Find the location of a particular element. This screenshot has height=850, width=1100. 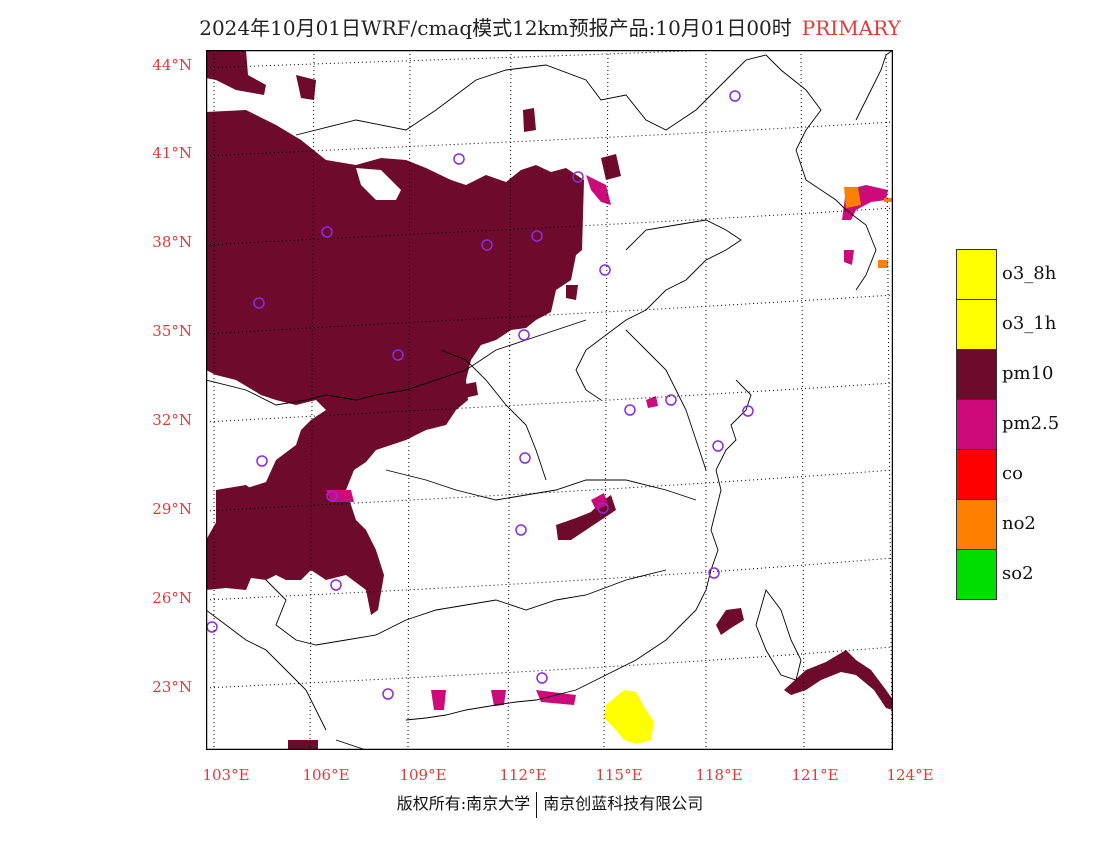

lat-label-29: 29°N is located at coordinates (172, 509).